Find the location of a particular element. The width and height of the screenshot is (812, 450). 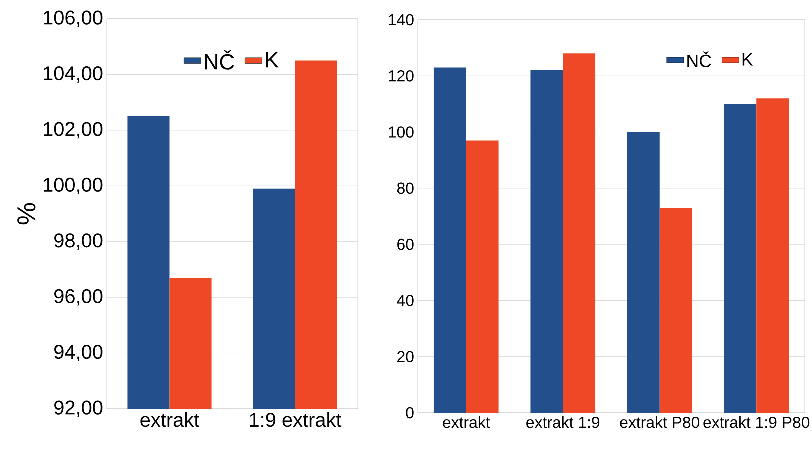

y-axis-title: % is located at coordinates (27, 214).